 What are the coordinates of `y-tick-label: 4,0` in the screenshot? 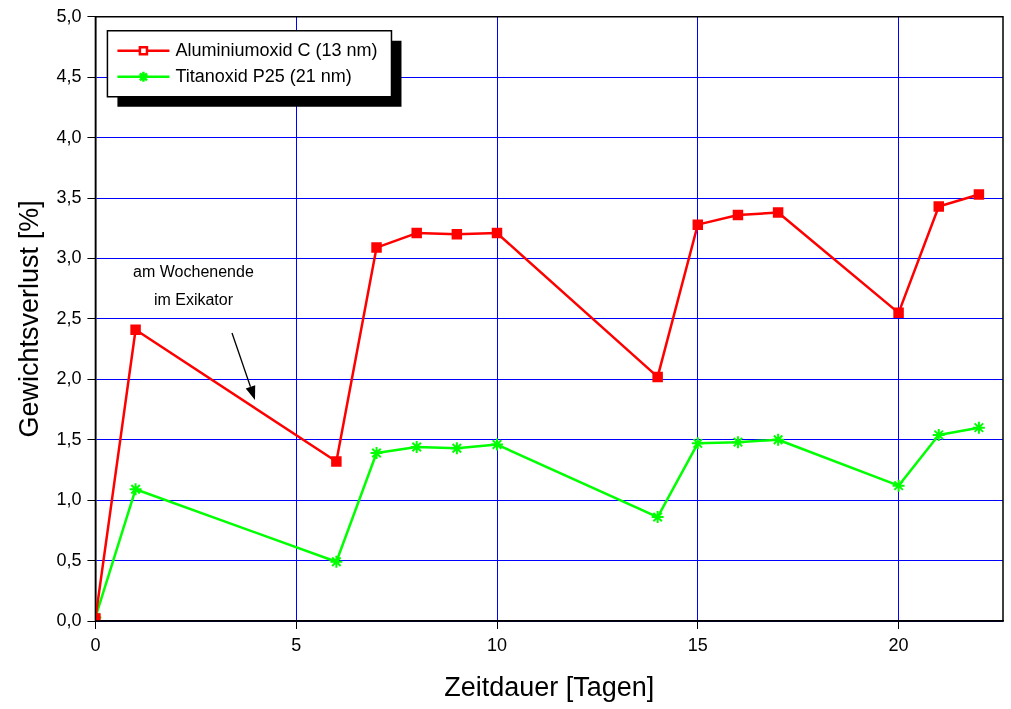 It's located at (69, 136).